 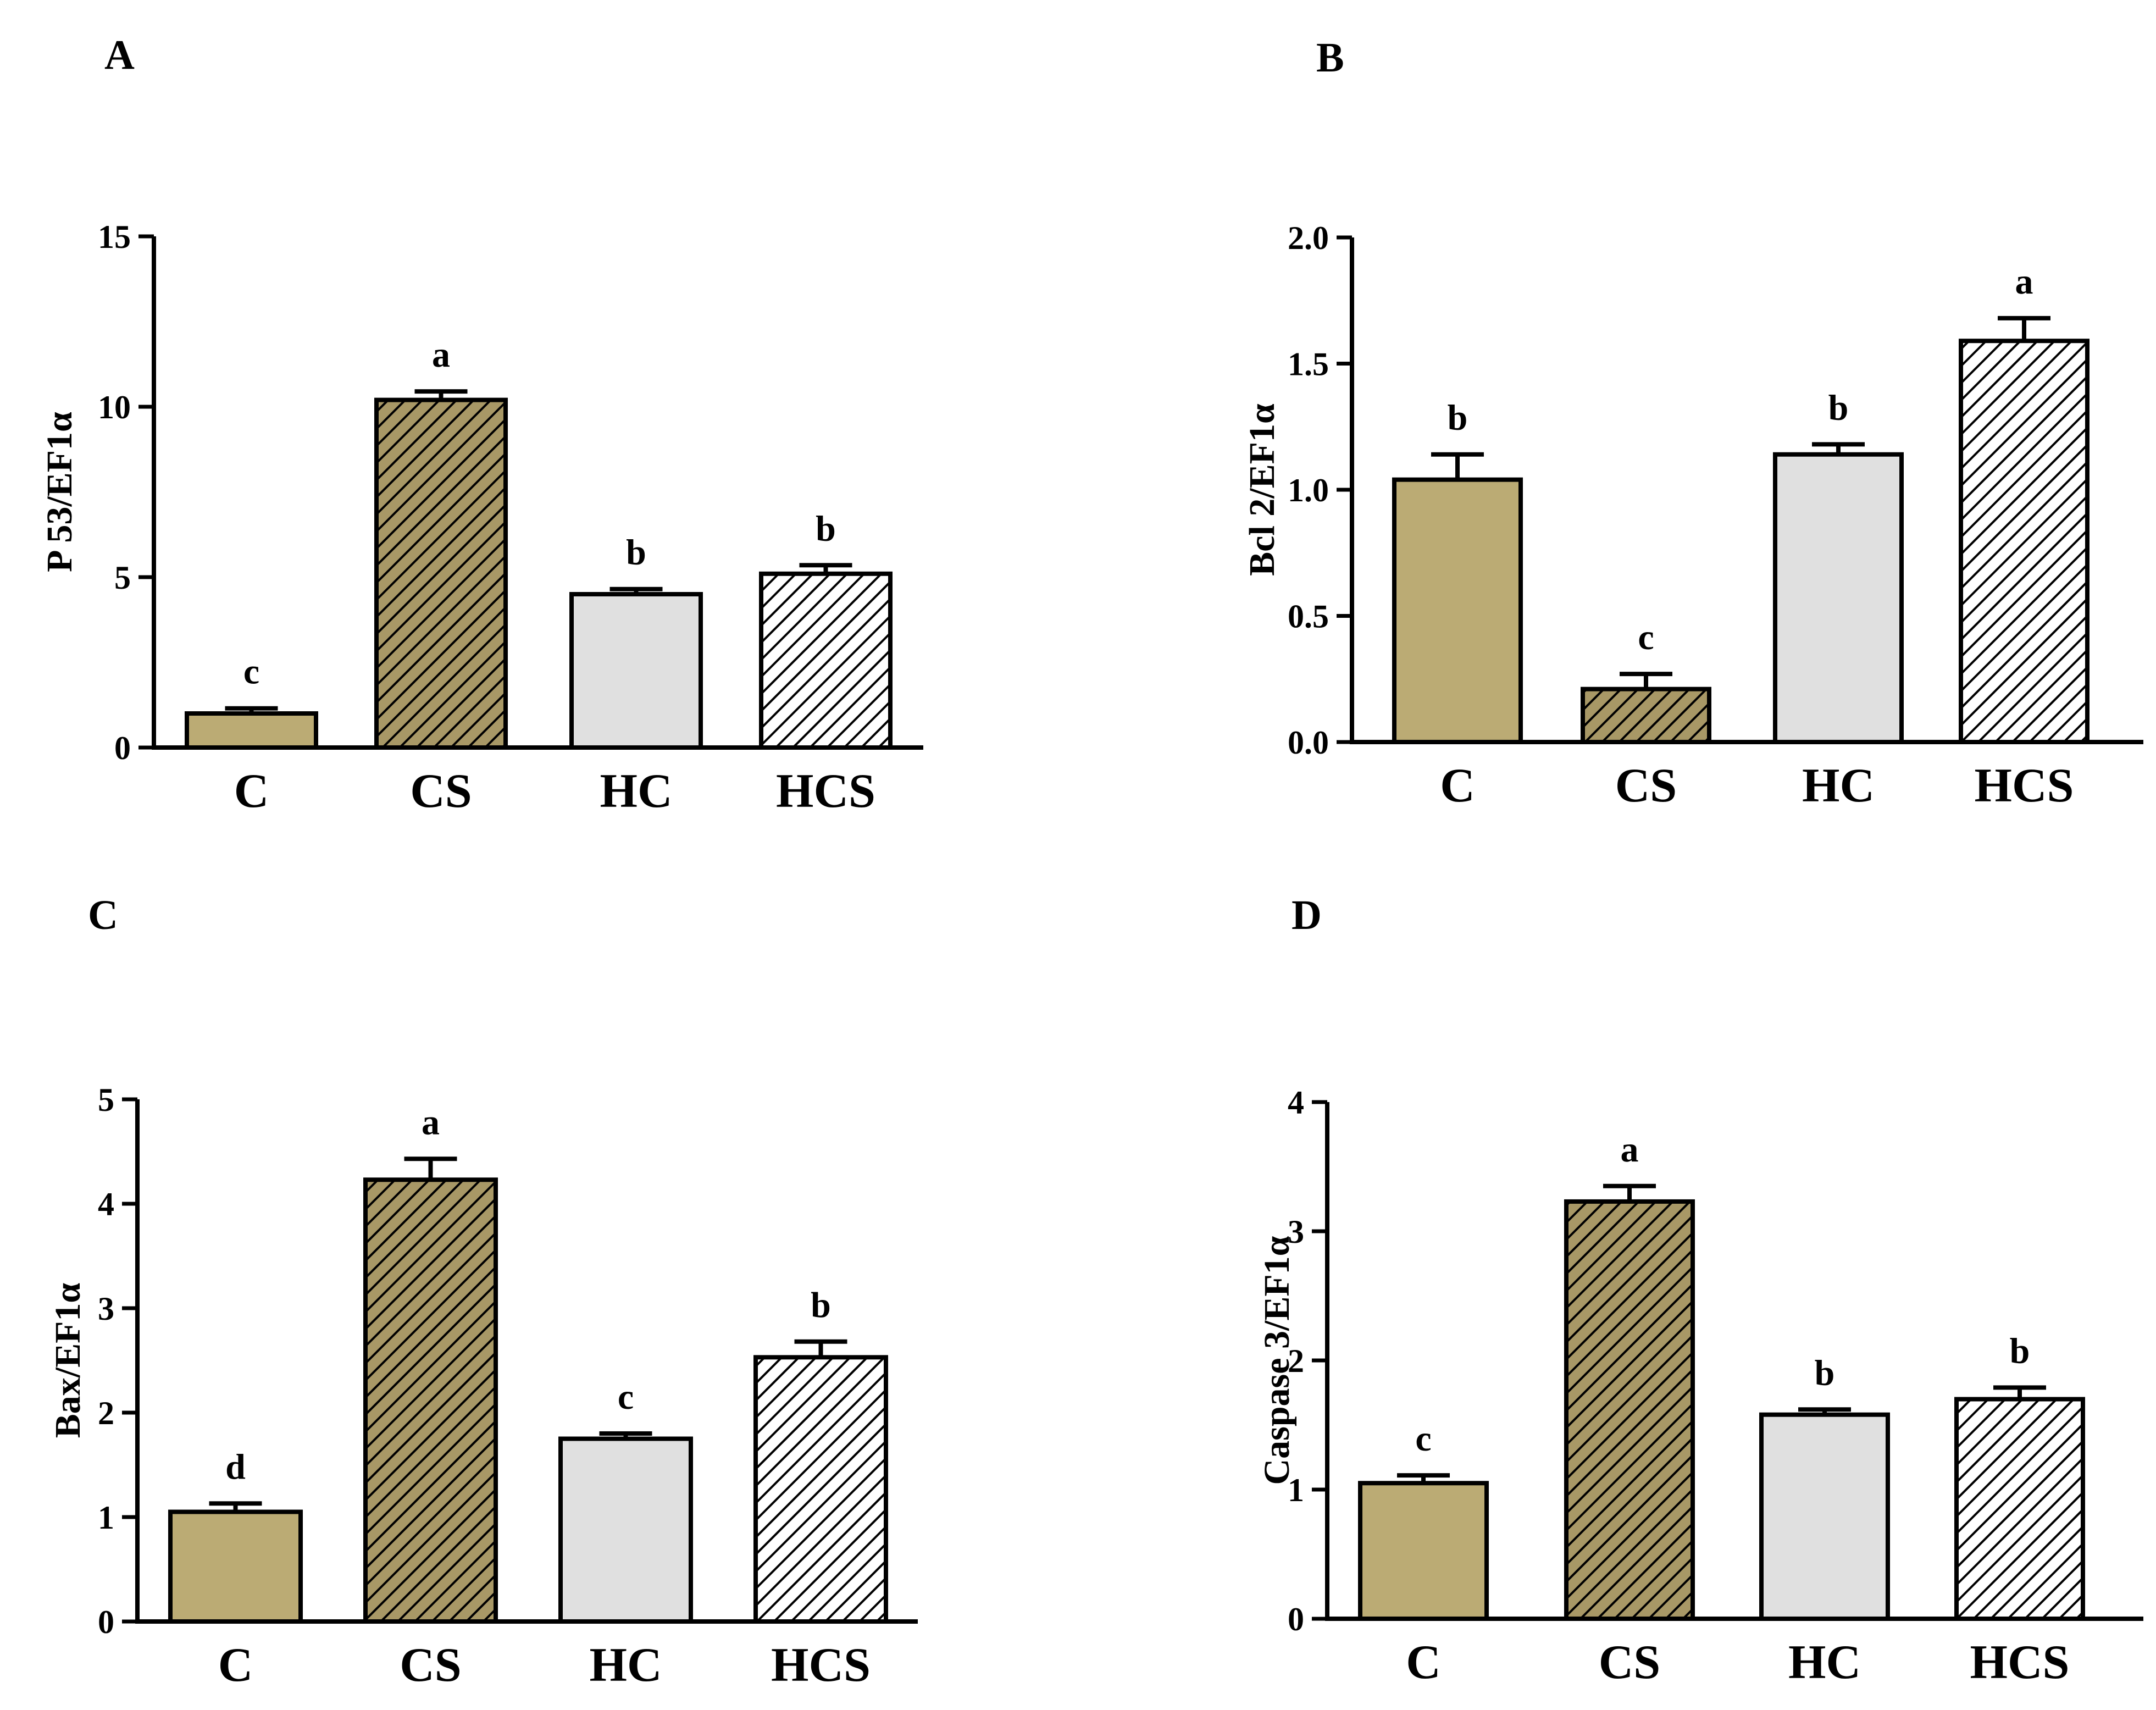 What do you see at coordinates (1262, 489) in the screenshot?
I see `y-axis-label: Bcl 2/EF1α` at bounding box center [1262, 489].